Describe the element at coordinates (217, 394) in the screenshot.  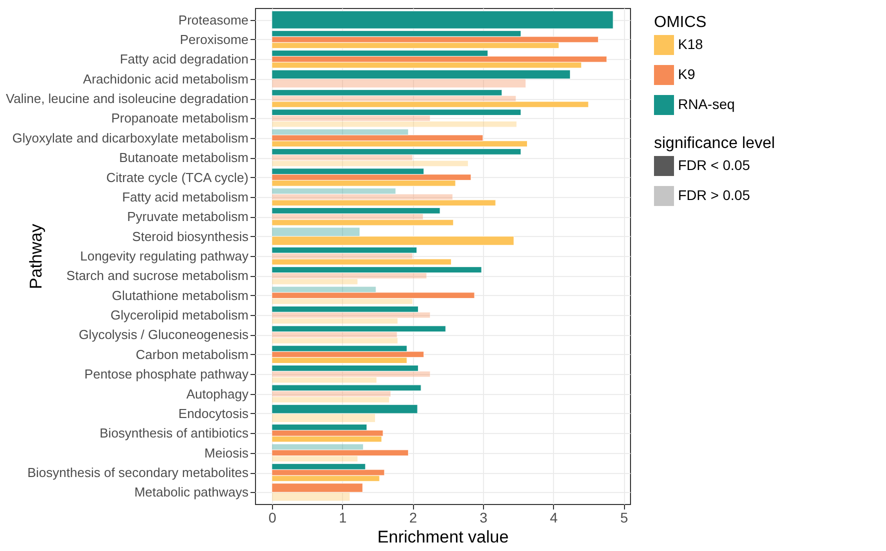
I see `y-tick-label: Autophagy` at that location.